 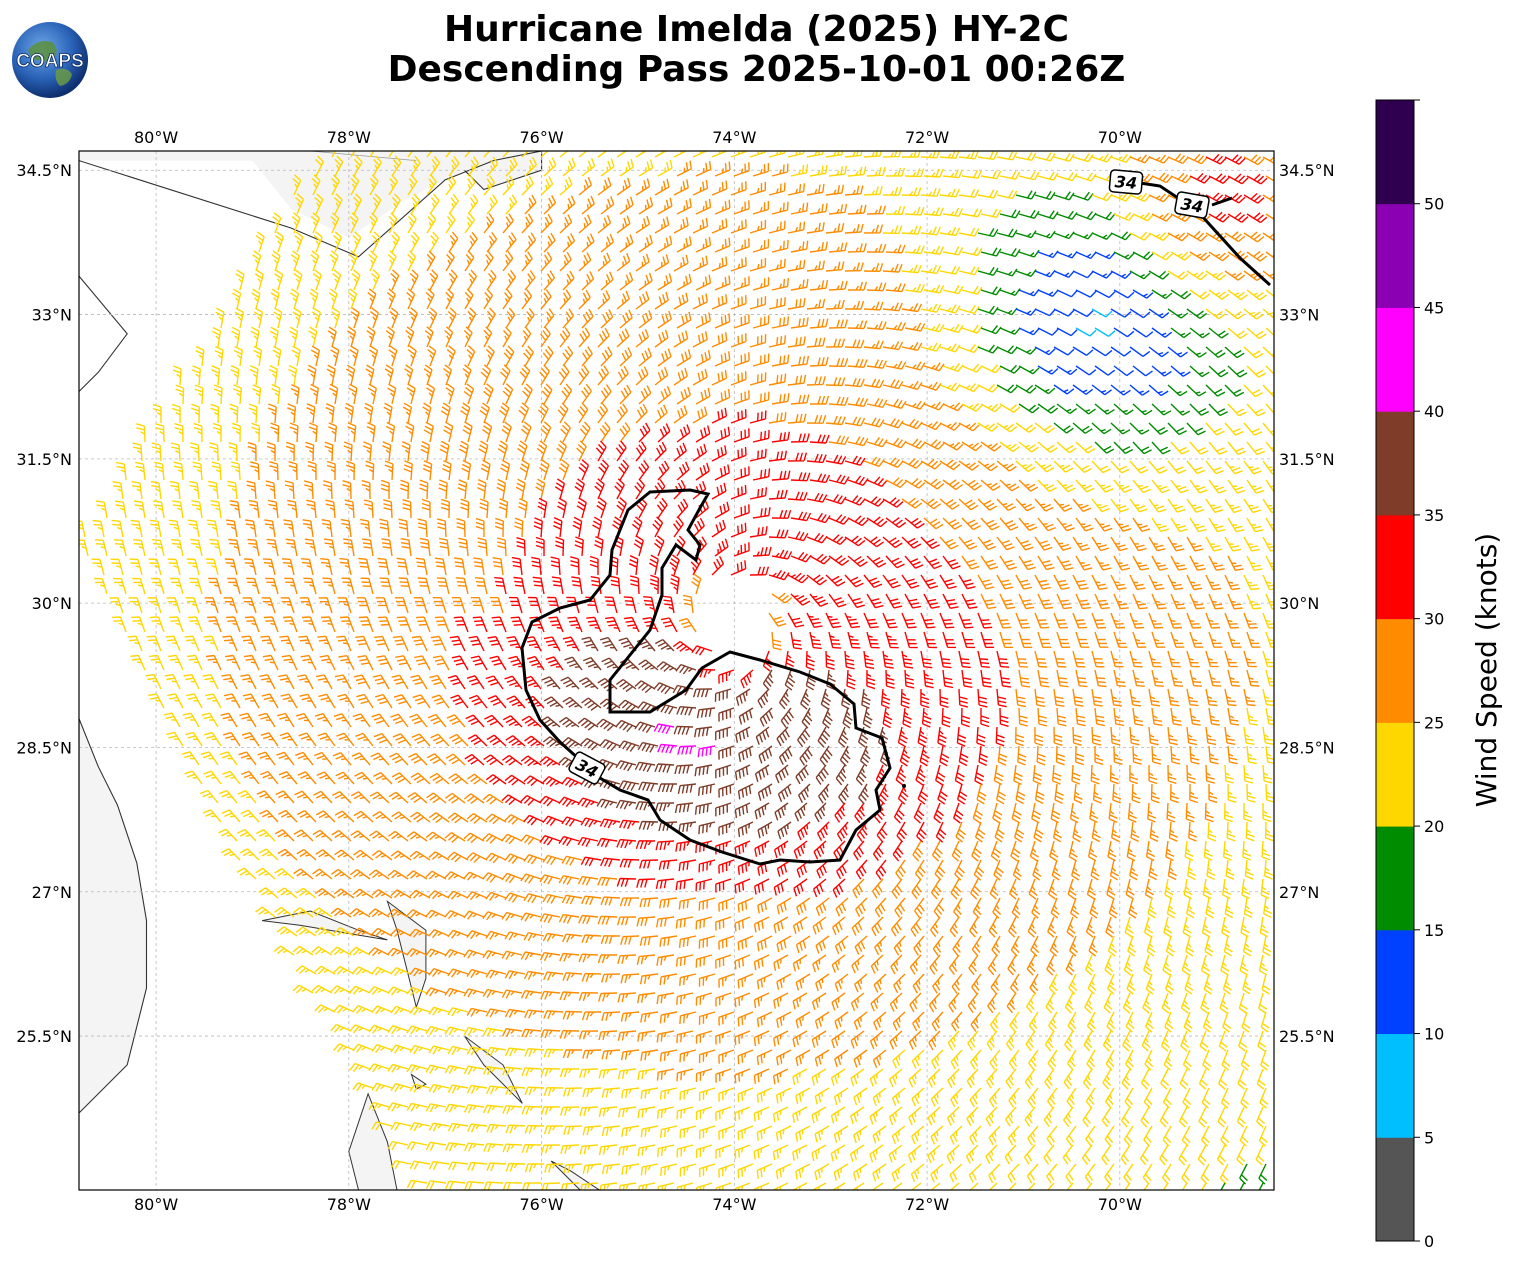 I want to click on lon-tick-label-top: 70°W, so click(x=1120, y=137).